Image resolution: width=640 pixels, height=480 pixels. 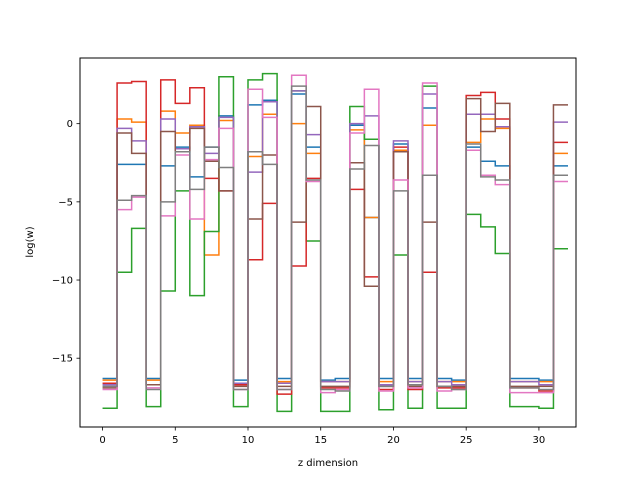 What do you see at coordinates (320, 440) in the screenshot?
I see `x-tick-label: 15` at bounding box center [320, 440].